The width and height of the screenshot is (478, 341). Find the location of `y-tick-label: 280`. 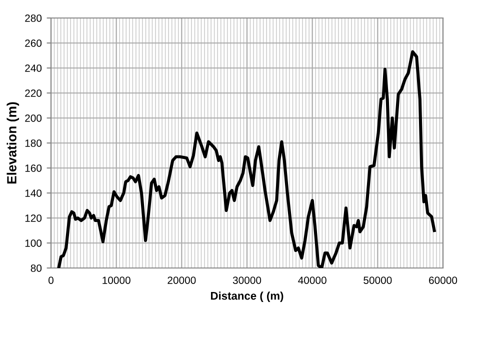

y-tick-label: 280 is located at coordinates (33, 18).